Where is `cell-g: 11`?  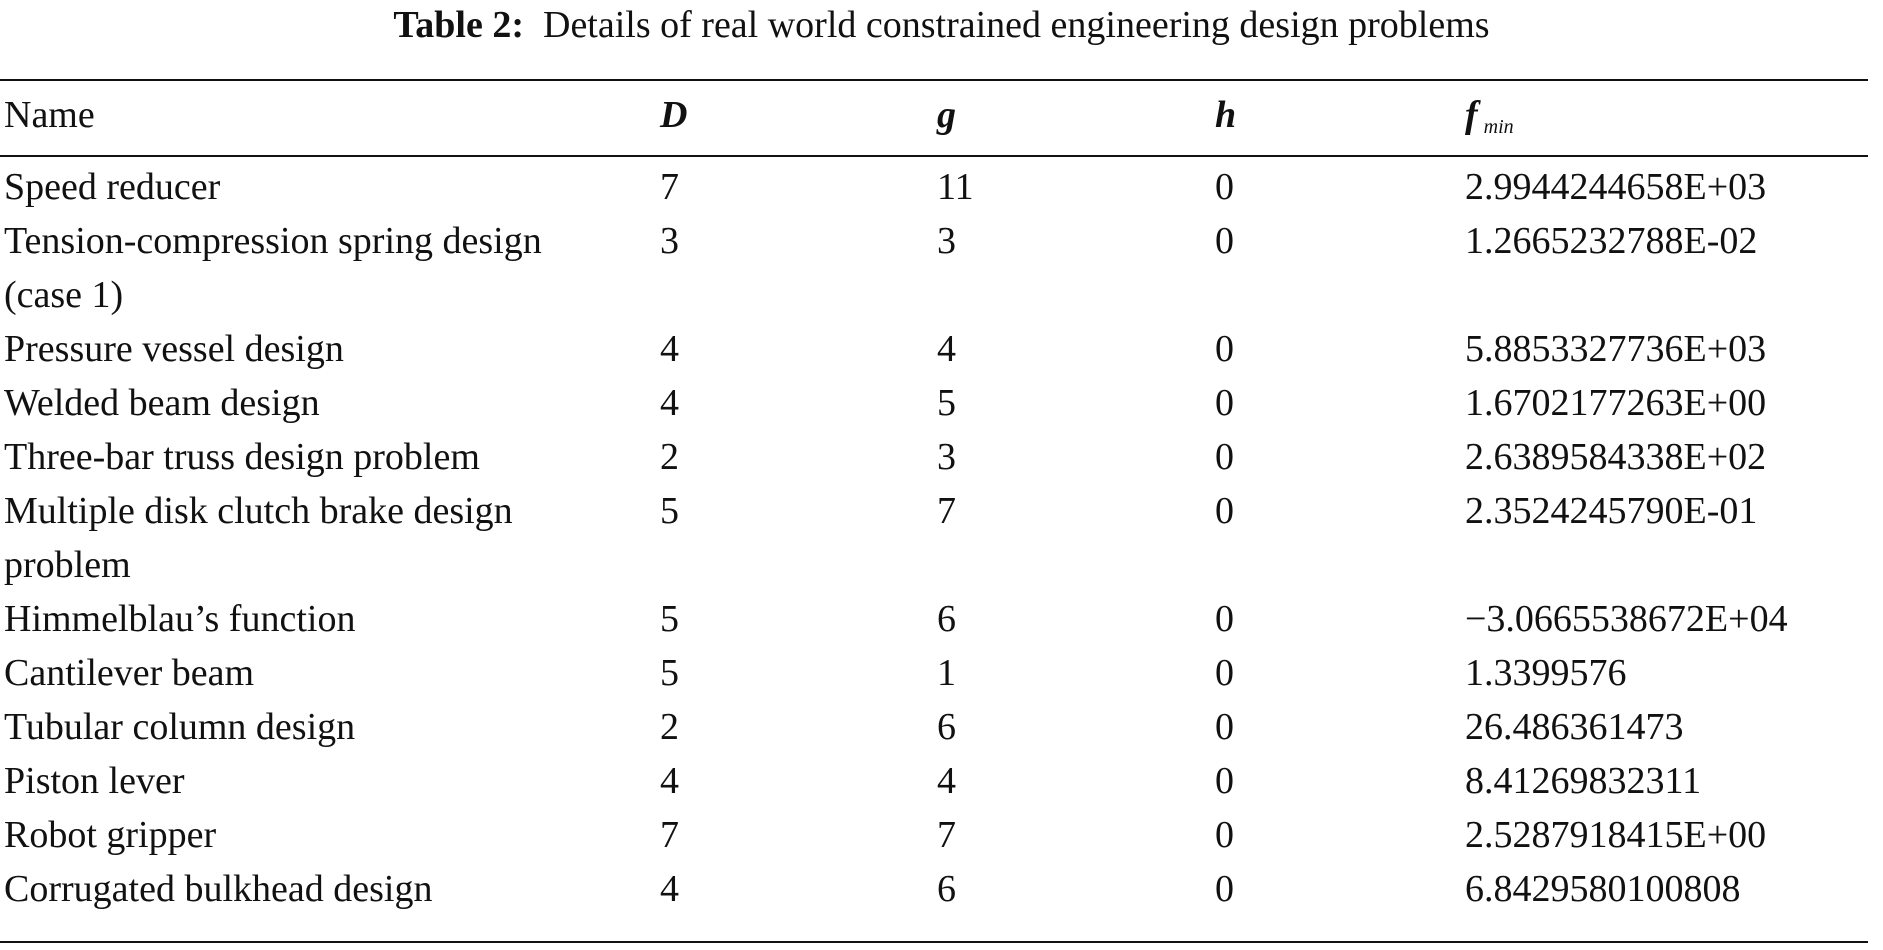 cell-g: 11 is located at coordinates (955, 187).